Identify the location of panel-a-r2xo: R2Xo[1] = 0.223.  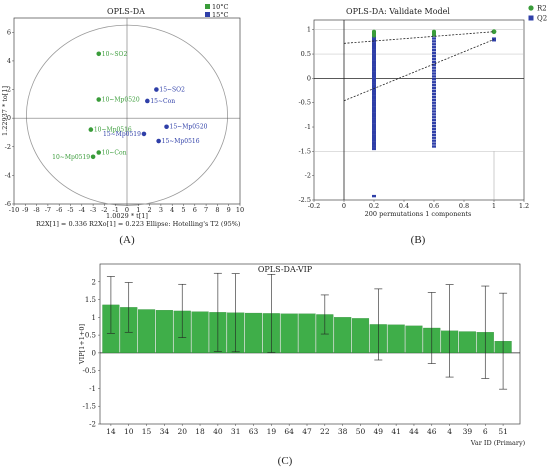
(116, 224).